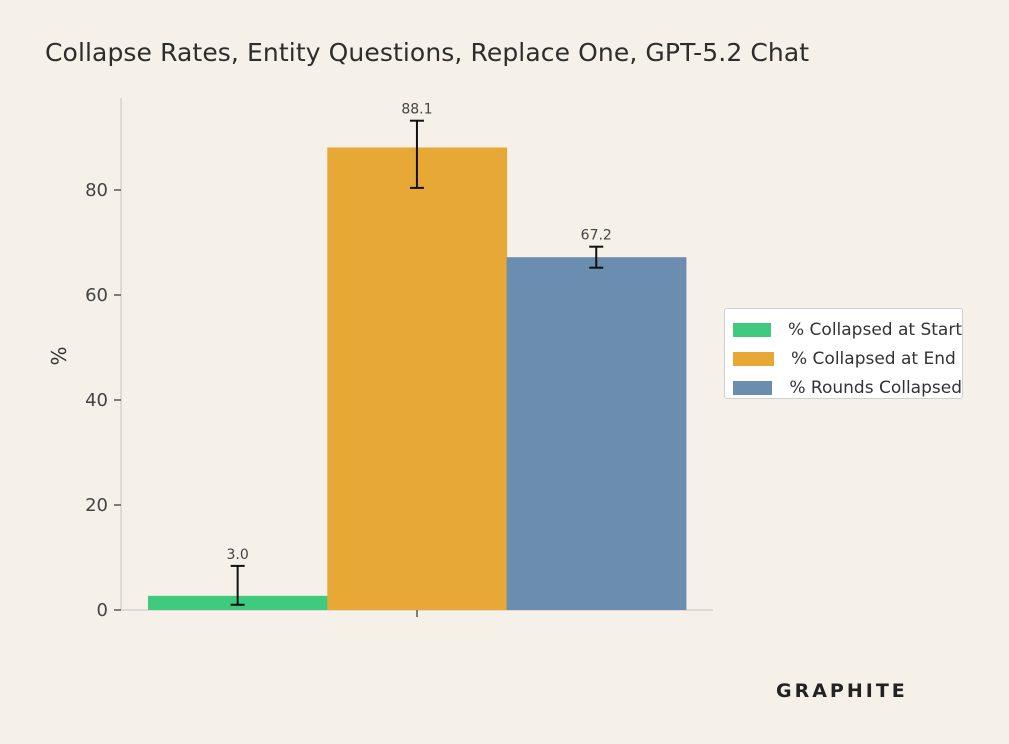 The image size is (1009, 744). I want to click on legend-label-end: % Collapsed at End, so click(873, 358).